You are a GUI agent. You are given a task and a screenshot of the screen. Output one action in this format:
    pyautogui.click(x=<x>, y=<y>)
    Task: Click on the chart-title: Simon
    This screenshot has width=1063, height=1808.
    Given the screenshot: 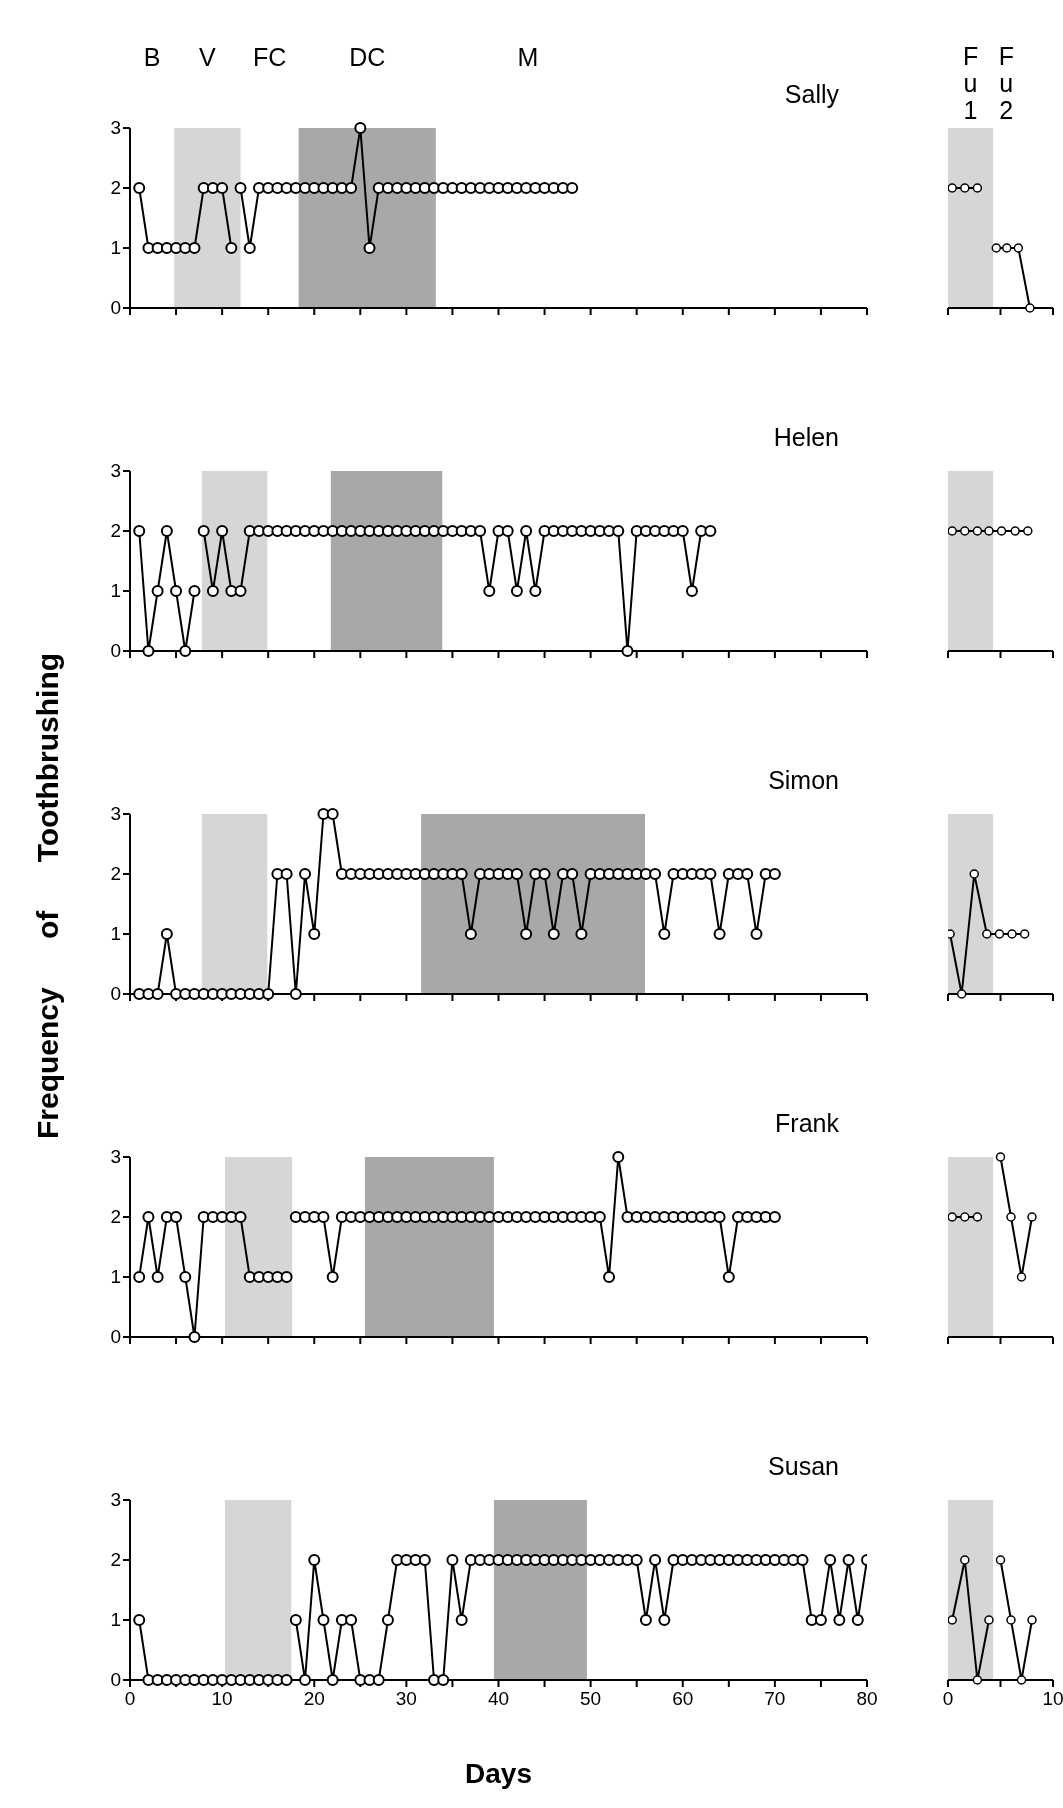 What is the action you would take?
    pyautogui.click(x=803, y=780)
    